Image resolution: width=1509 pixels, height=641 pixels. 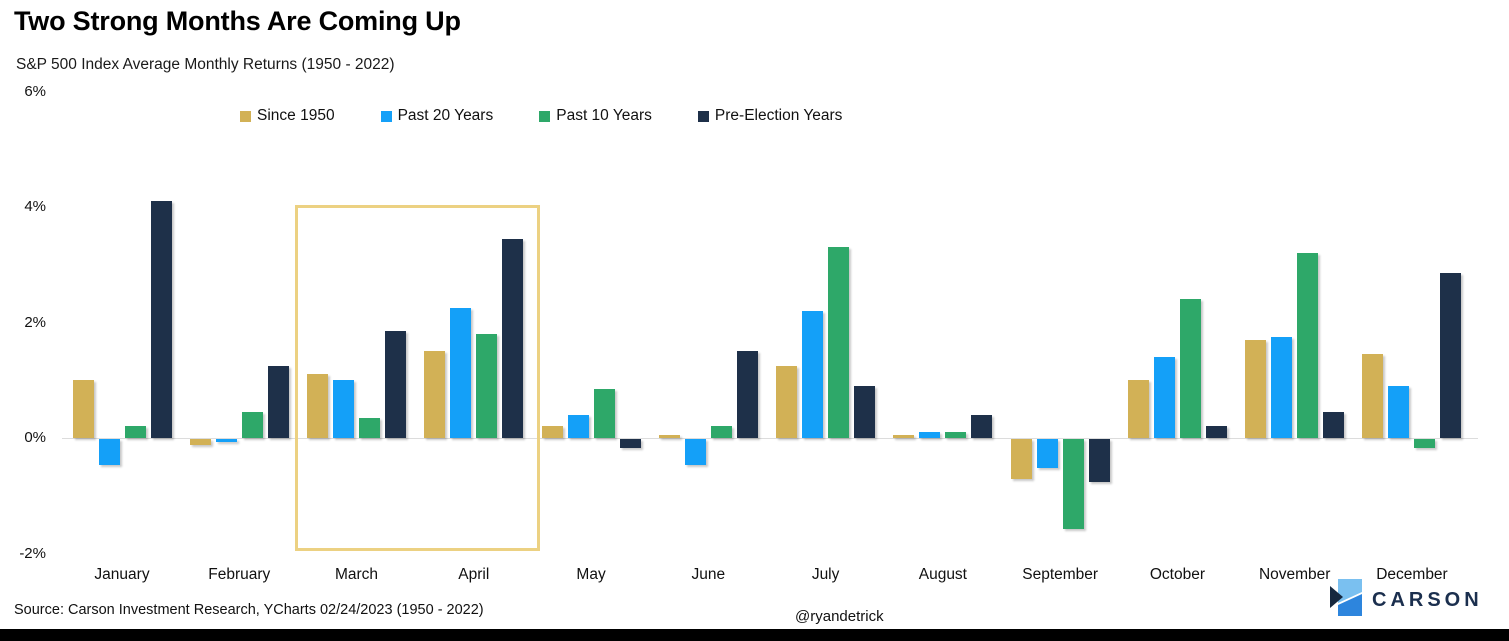 What do you see at coordinates (669, 436) in the screenshot?
I see `bar-june-since-1950` at bounding box center [669, 436].